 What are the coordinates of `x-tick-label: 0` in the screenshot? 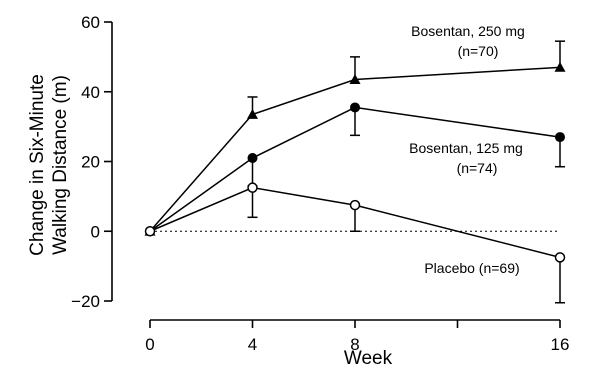 It's located at (149, 344).